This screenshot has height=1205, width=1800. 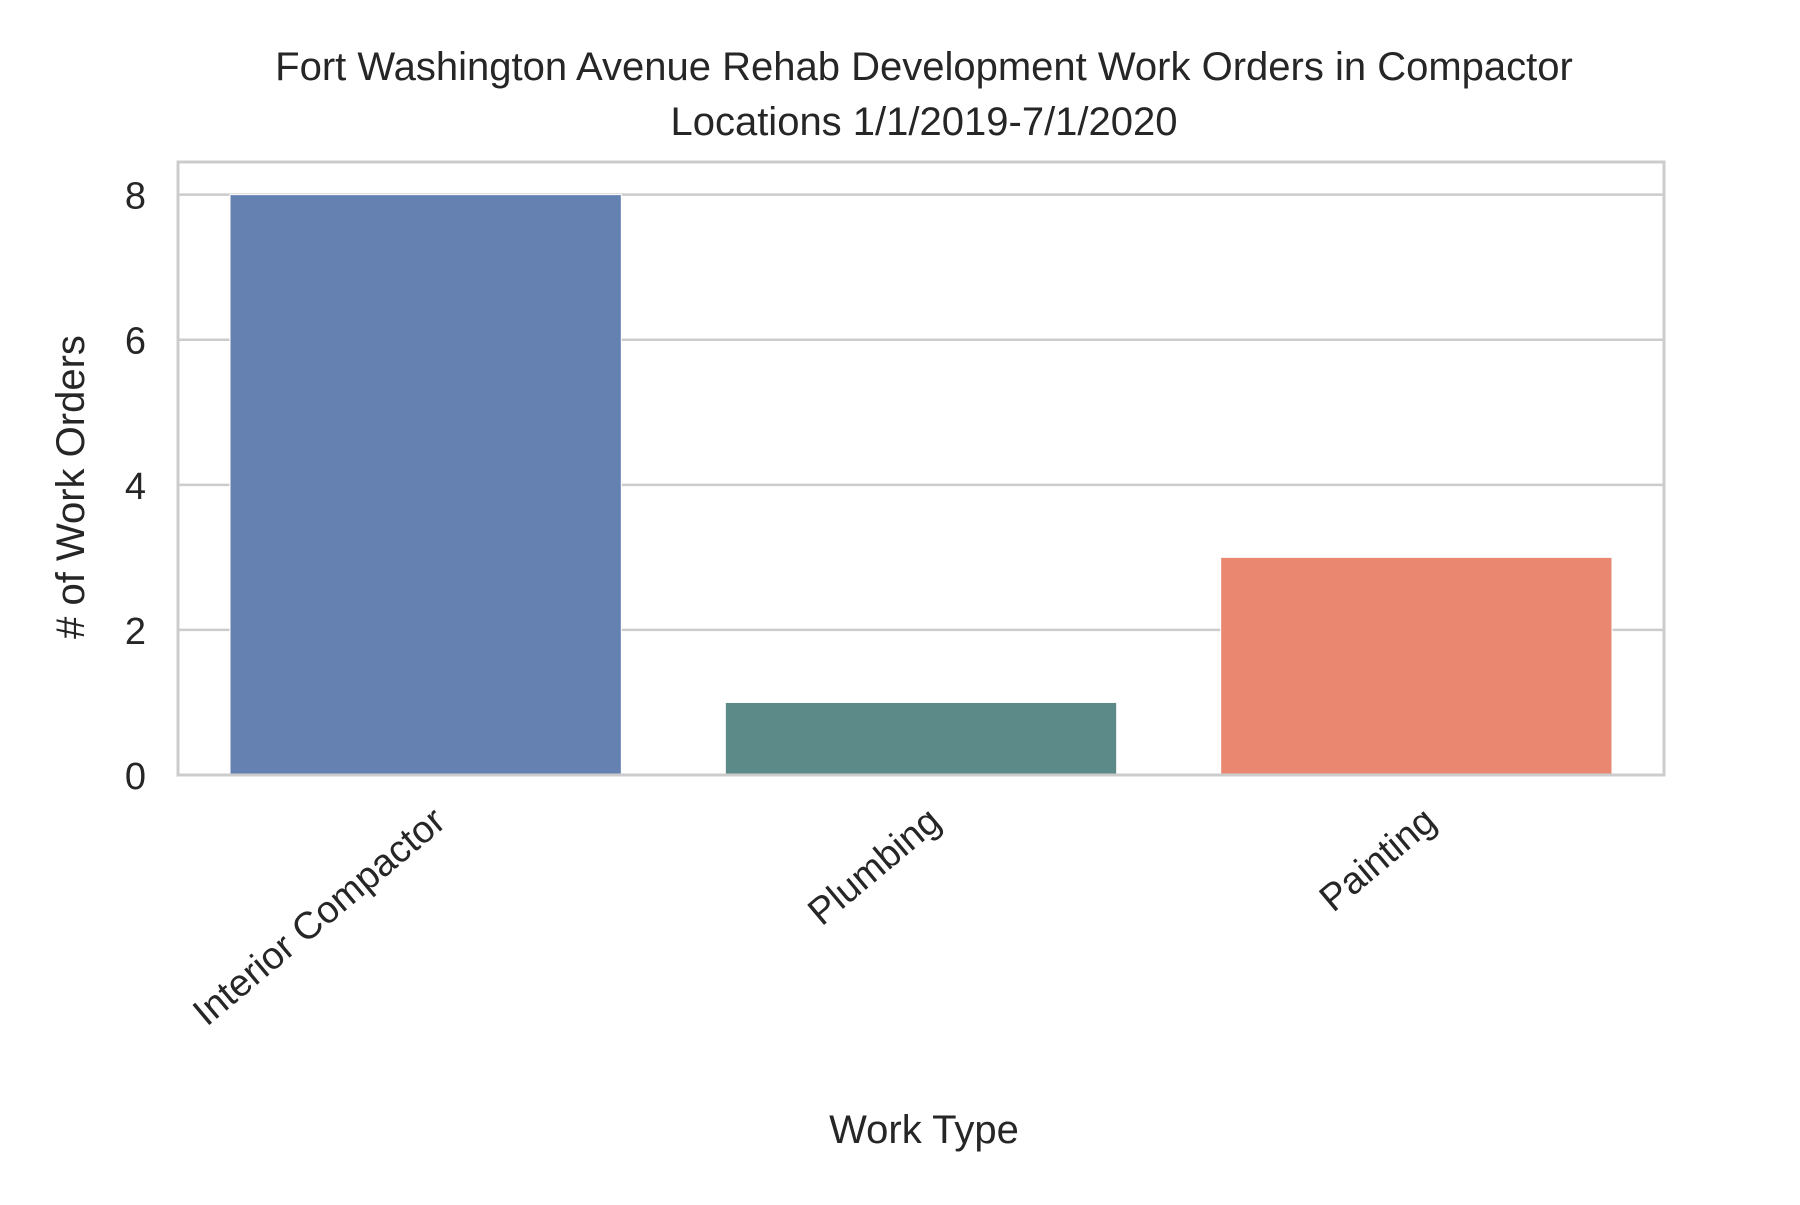 What do you see at coordinates (1378, 860) in the screenshot?
I see `x-tick-label-2: Painting` at bounding box center [1378, 860].